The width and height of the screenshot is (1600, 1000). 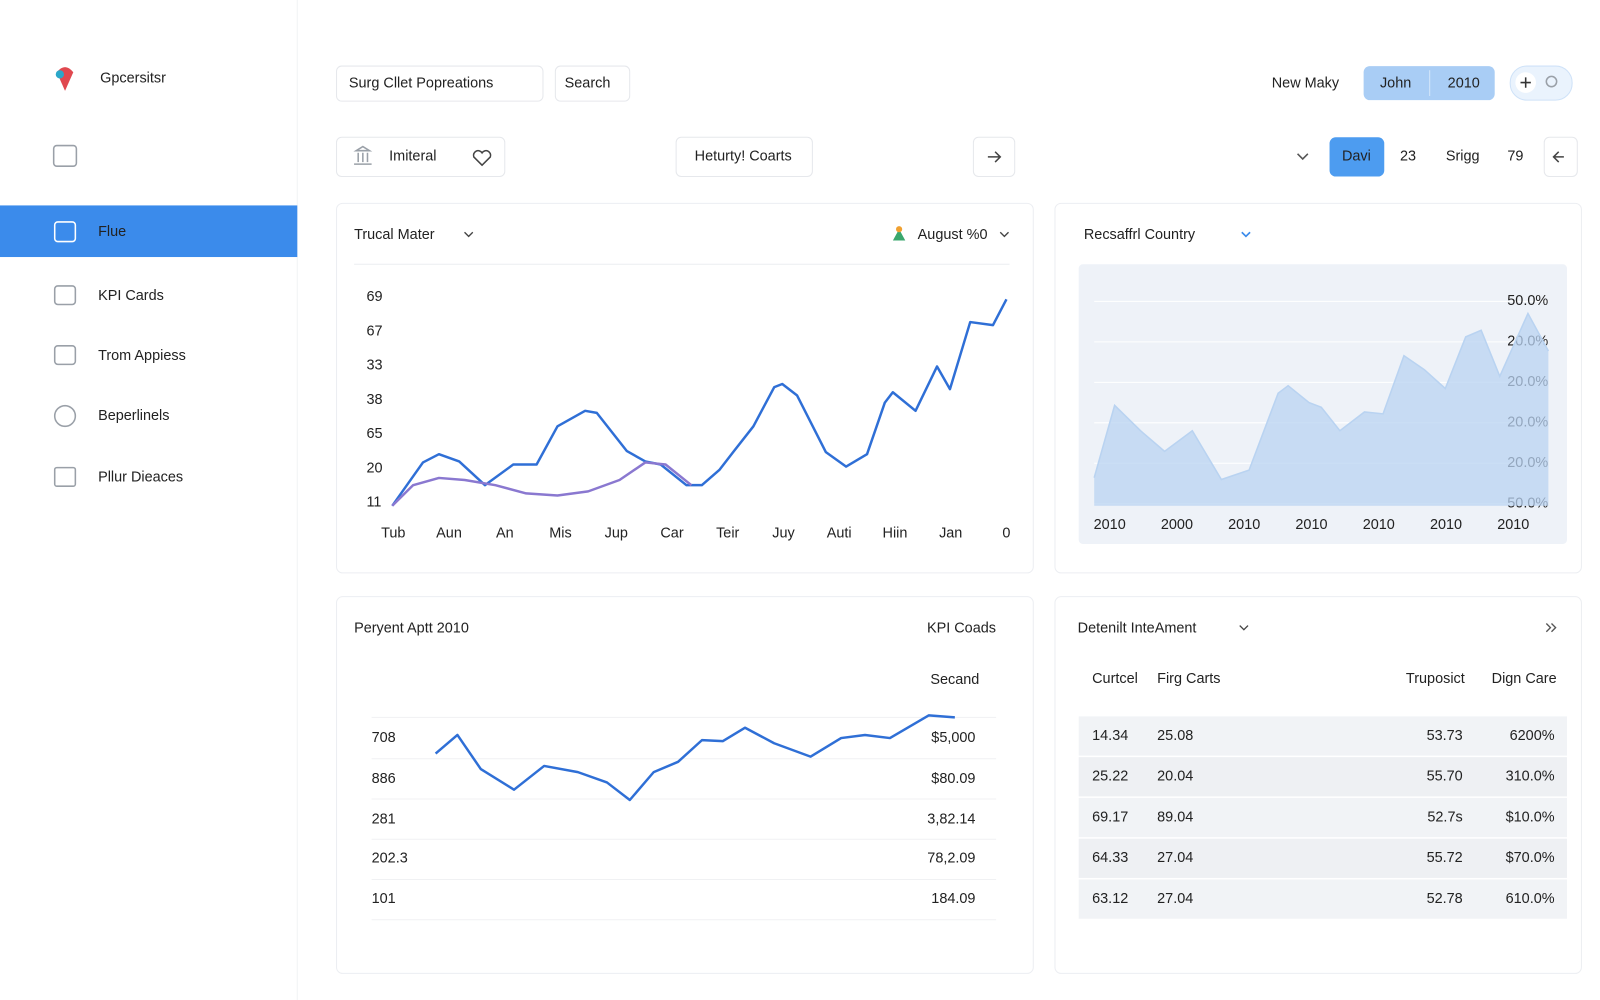 I want to click on table-title: Detenilt InteAment, so click(x=1137, y=628).